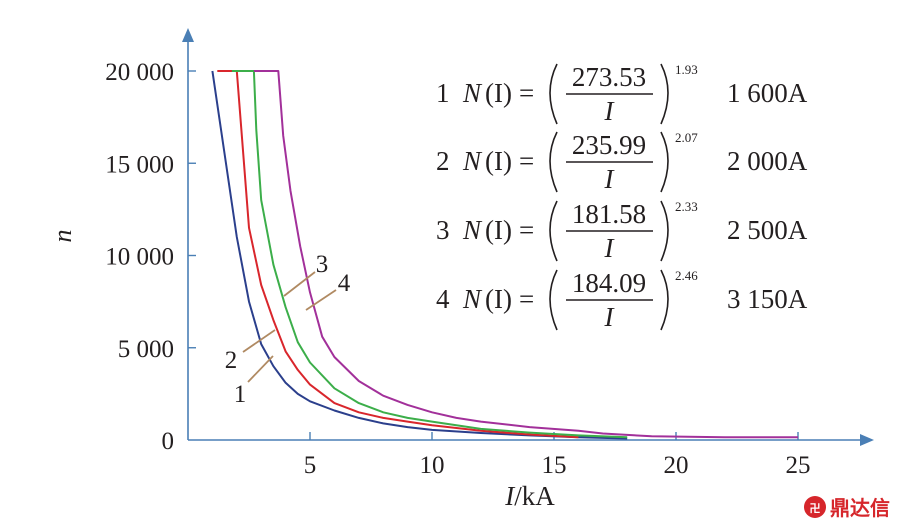 Image resolution: width=905 pixels, height=529 pixels. Describe the element at coordinates (62, 236) in the screenshot. I see `y-axis-title: n` at that location.